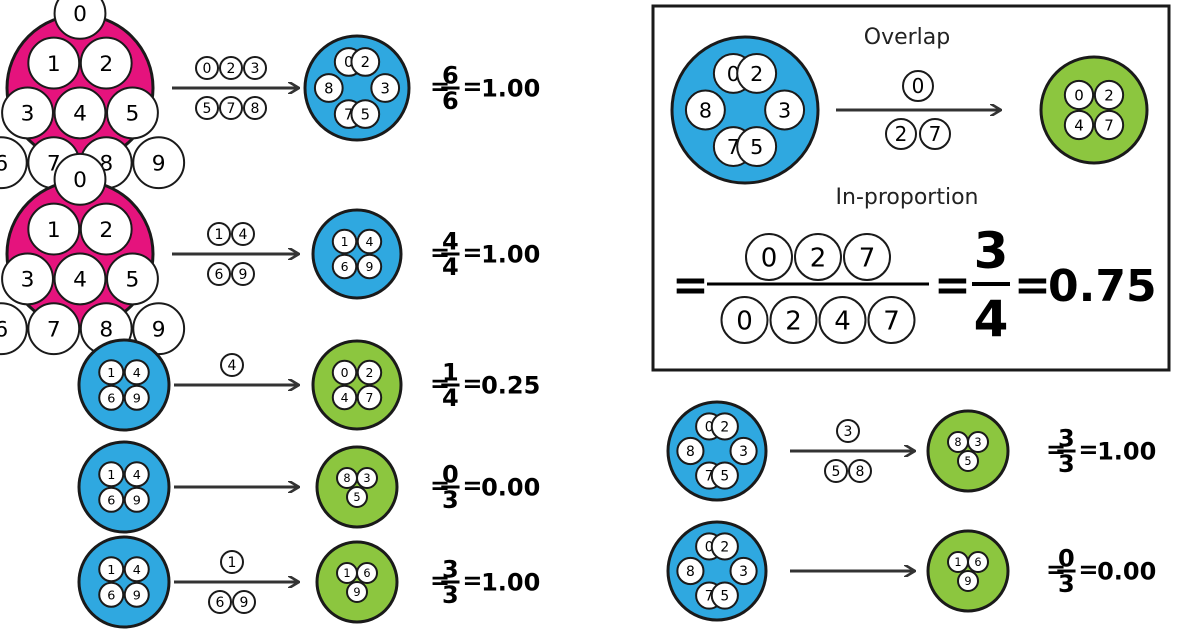 This screenshot has width=1179, height=631. I want to click on number-ball-label: 5, so click(724, 597).